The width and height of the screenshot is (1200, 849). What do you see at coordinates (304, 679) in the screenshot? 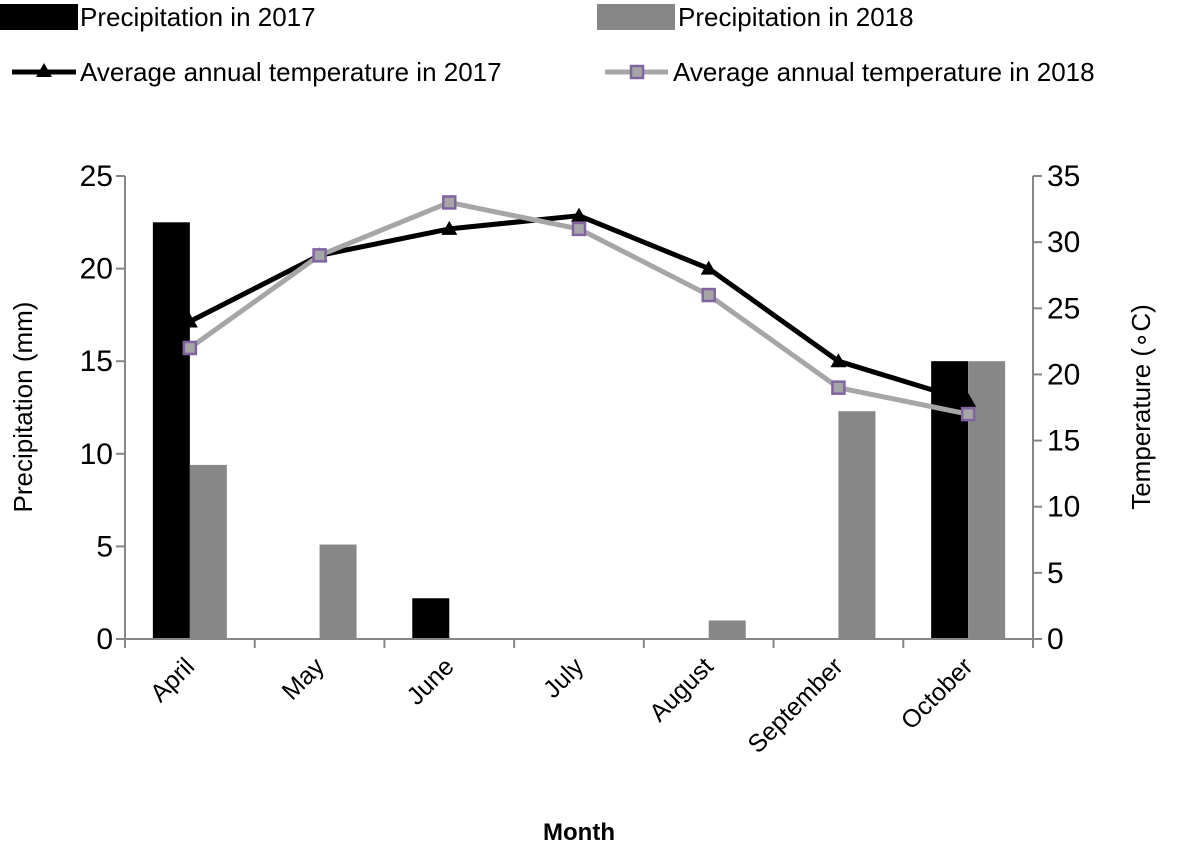
I see `x-tick-label-may: May` at bounding box center [304, 679].